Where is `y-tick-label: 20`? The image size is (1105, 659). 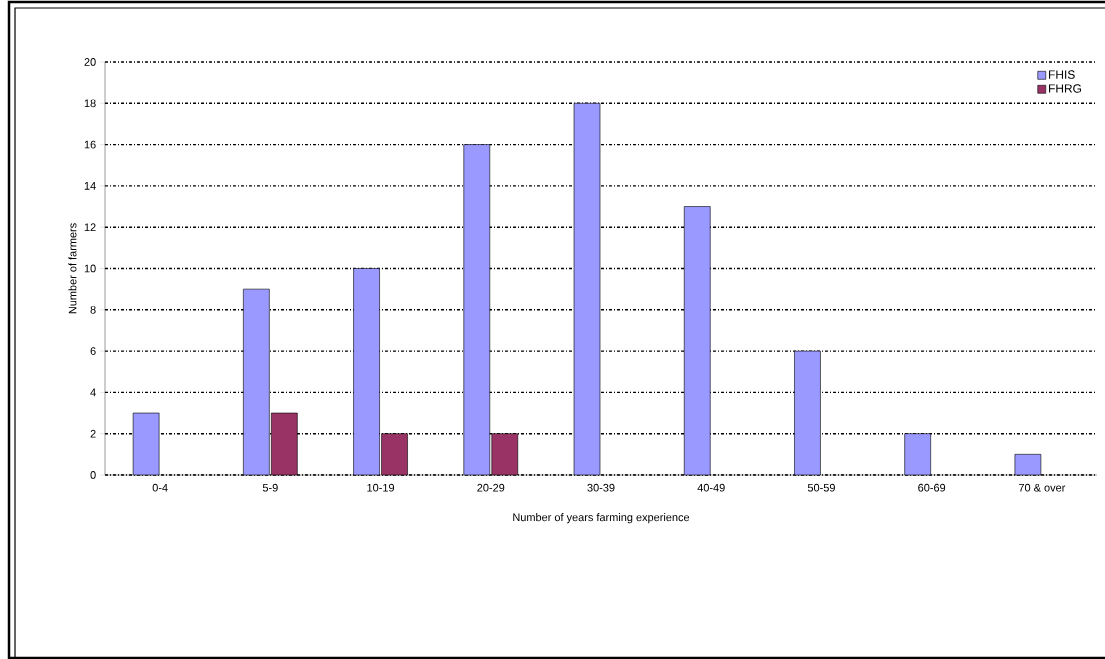
y-tick-label: 20 is located at coordinates (90, 62).